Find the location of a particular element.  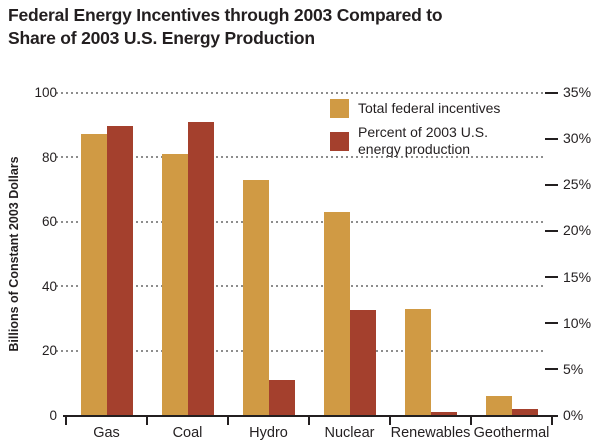

right-axis-tick-label: 25% is located at coordinates (577, 184).